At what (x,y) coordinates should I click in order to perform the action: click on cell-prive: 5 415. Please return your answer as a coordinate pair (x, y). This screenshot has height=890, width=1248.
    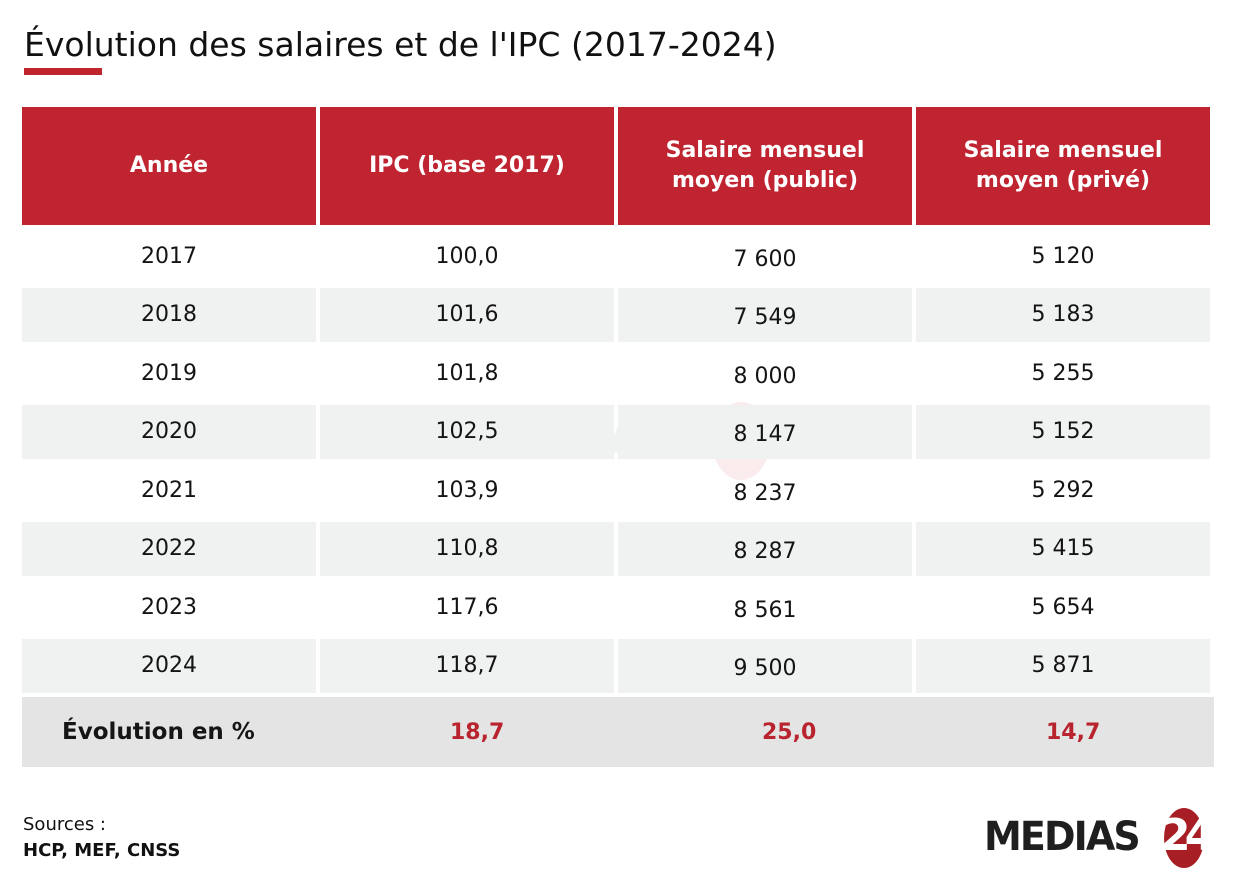
    Looking at the image, I should click on (1063, 548).